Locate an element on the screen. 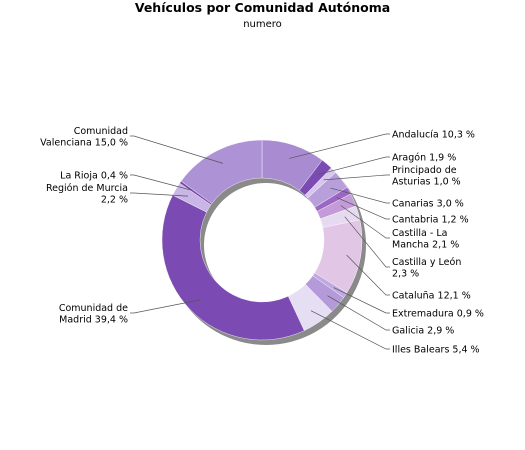 This screenshot has height=450, width=525. slice-label: Extremadura 0,9 % is located at coordinates (438, 314).